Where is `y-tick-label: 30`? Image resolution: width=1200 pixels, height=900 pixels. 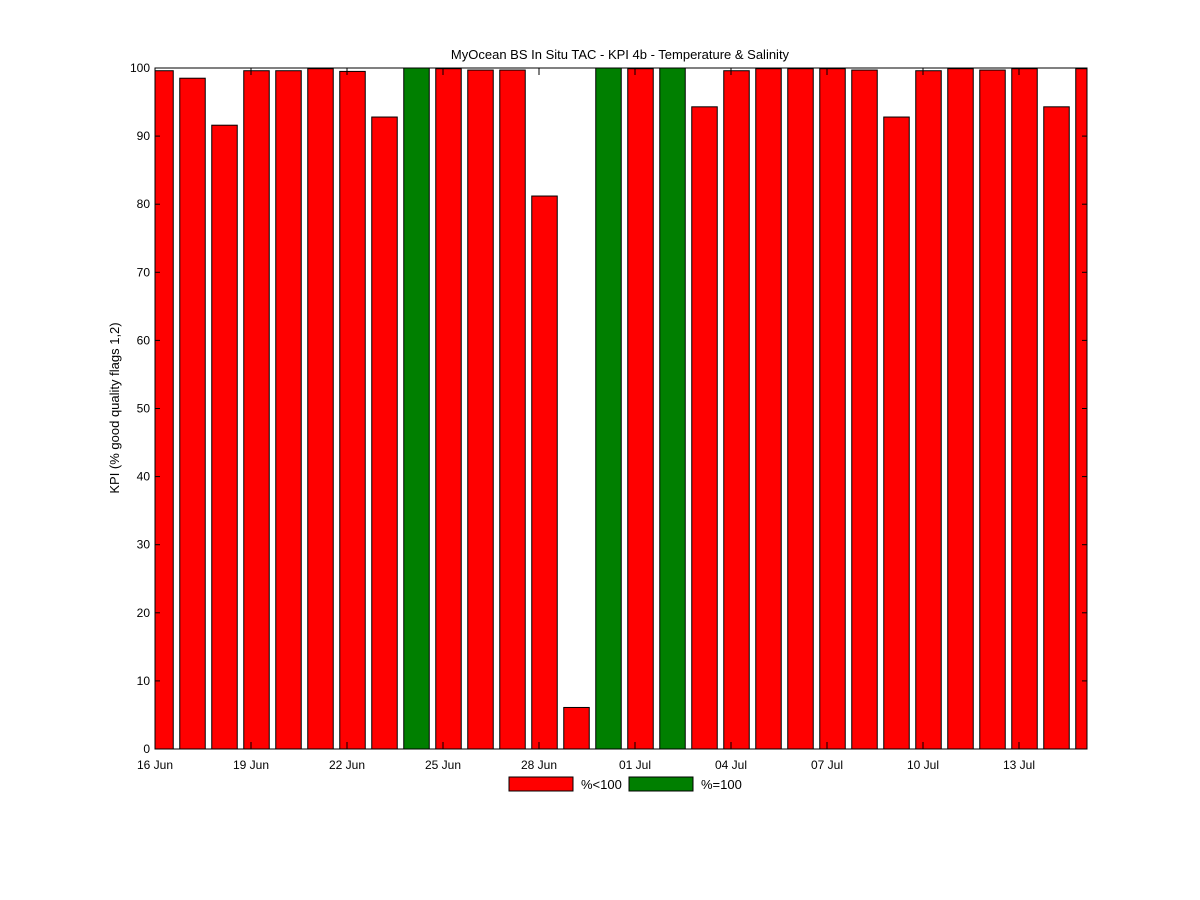 y-tick-label: 30 is located at coordinates (144, 545).